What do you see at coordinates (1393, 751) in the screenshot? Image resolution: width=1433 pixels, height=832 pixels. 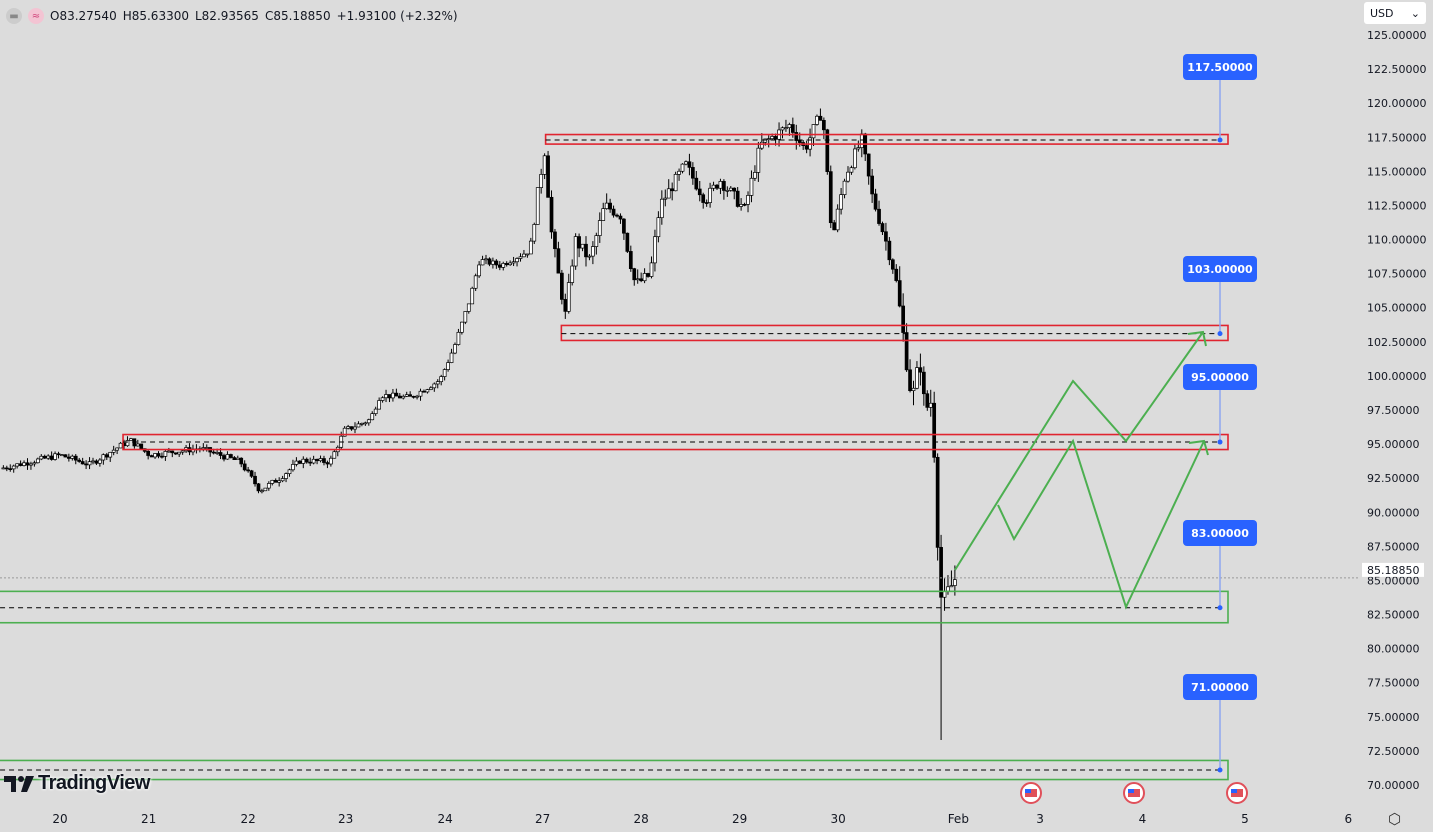 I see `price-tick-label: 72.50000` at bounding box center [1393, 751].